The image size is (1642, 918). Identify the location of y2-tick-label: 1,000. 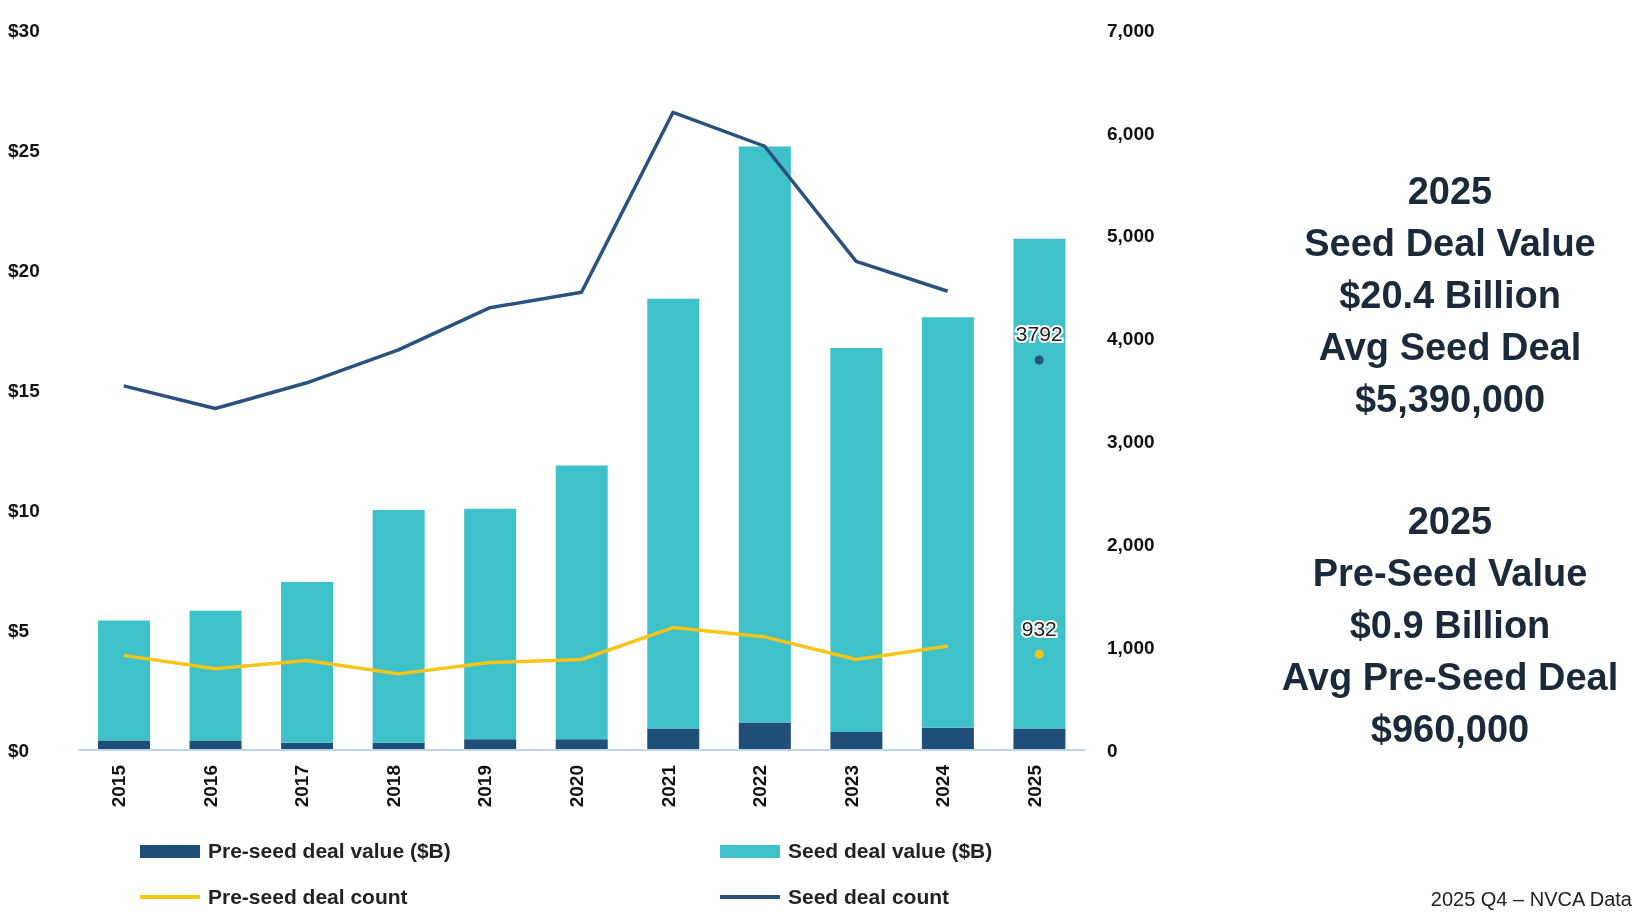
(1131, 647).